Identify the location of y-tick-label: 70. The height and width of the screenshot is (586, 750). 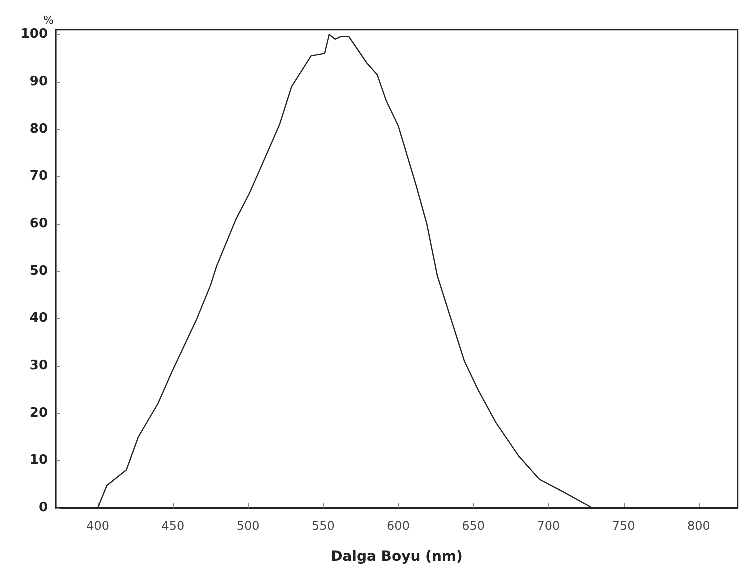
(39, 176).